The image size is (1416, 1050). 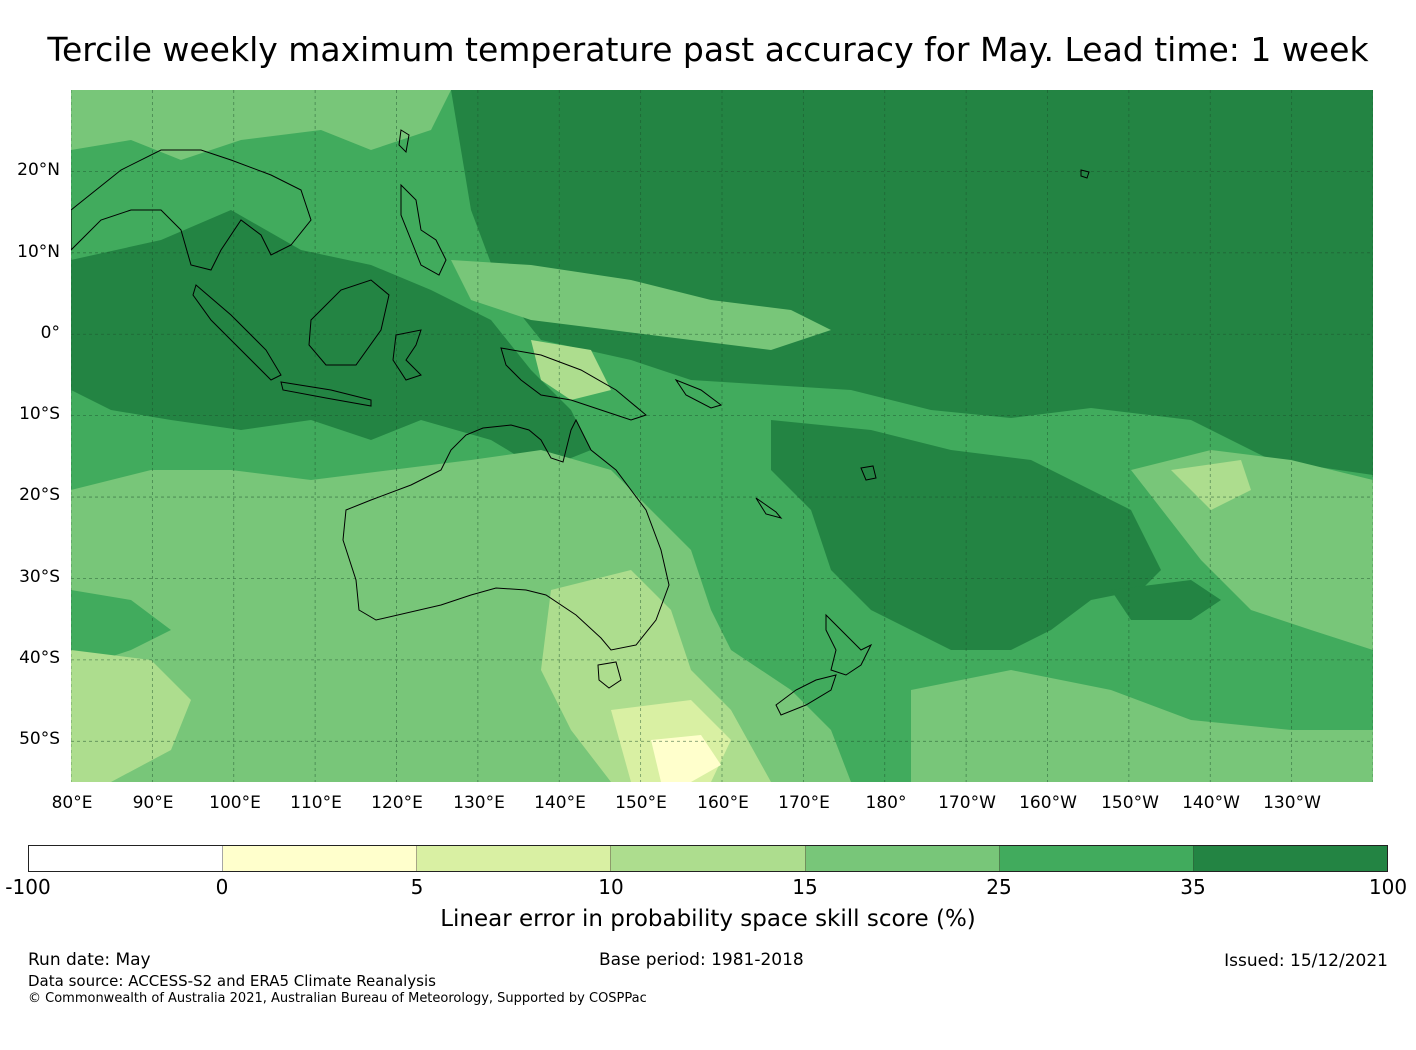 I want to click on colorbar-tick-7: 35, so click(x=1193, y=887).